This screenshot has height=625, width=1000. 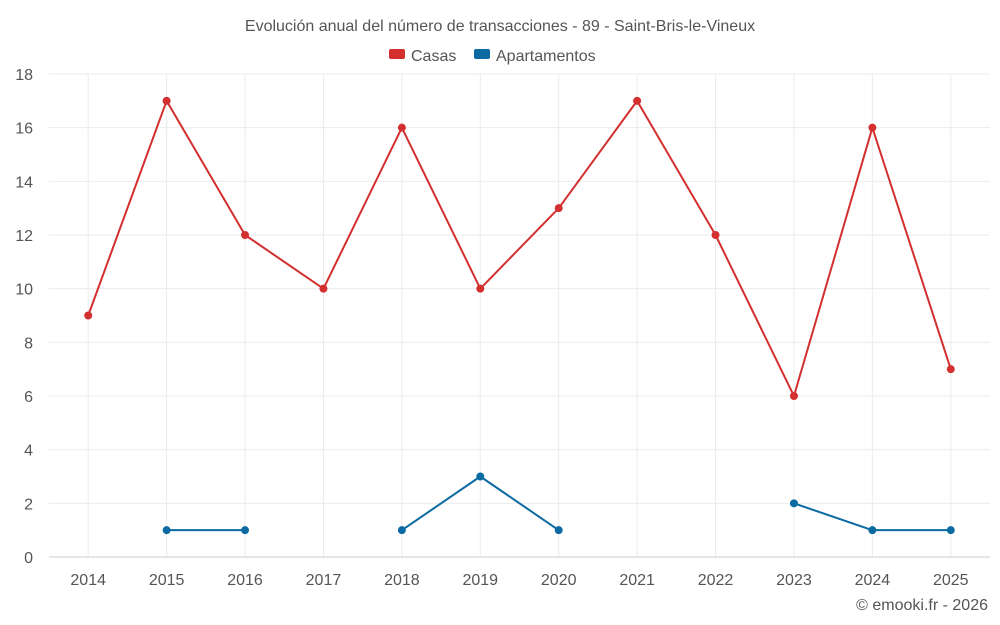 I want to click on y-axis: 0 2 4 6 8 10 12 14 16 18, so click(x=24, y=317).